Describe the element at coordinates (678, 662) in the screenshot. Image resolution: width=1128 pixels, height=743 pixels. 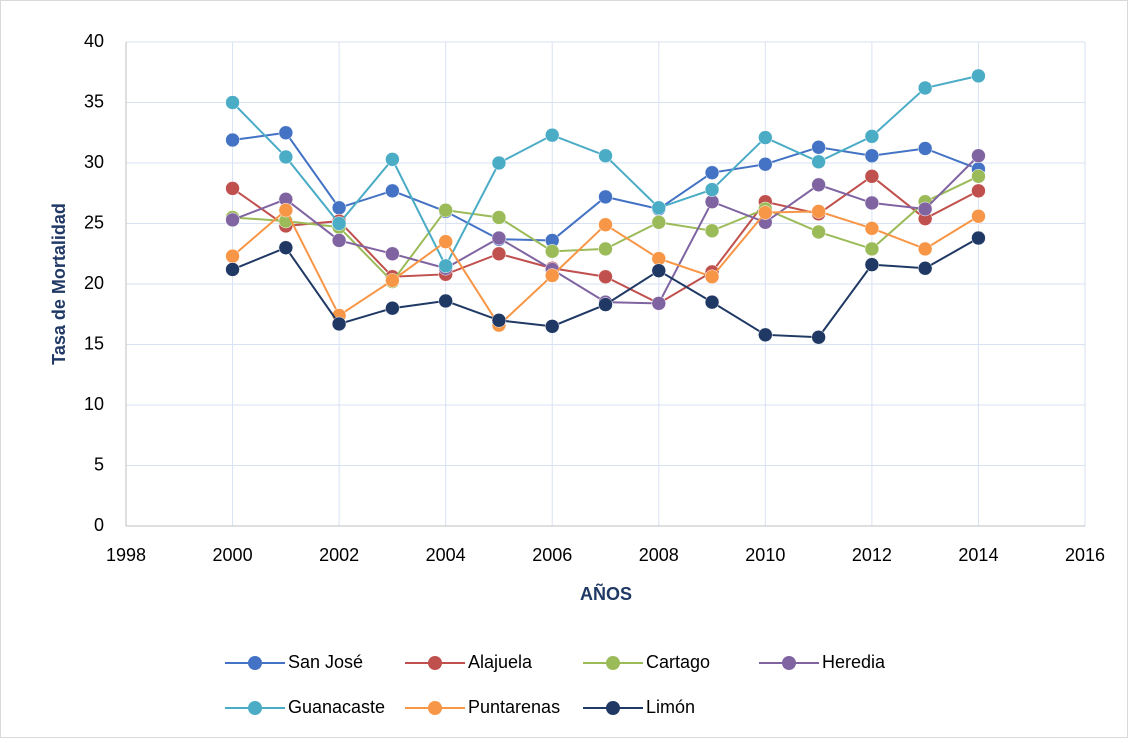
I see `legend-label: Cartago` at that location.